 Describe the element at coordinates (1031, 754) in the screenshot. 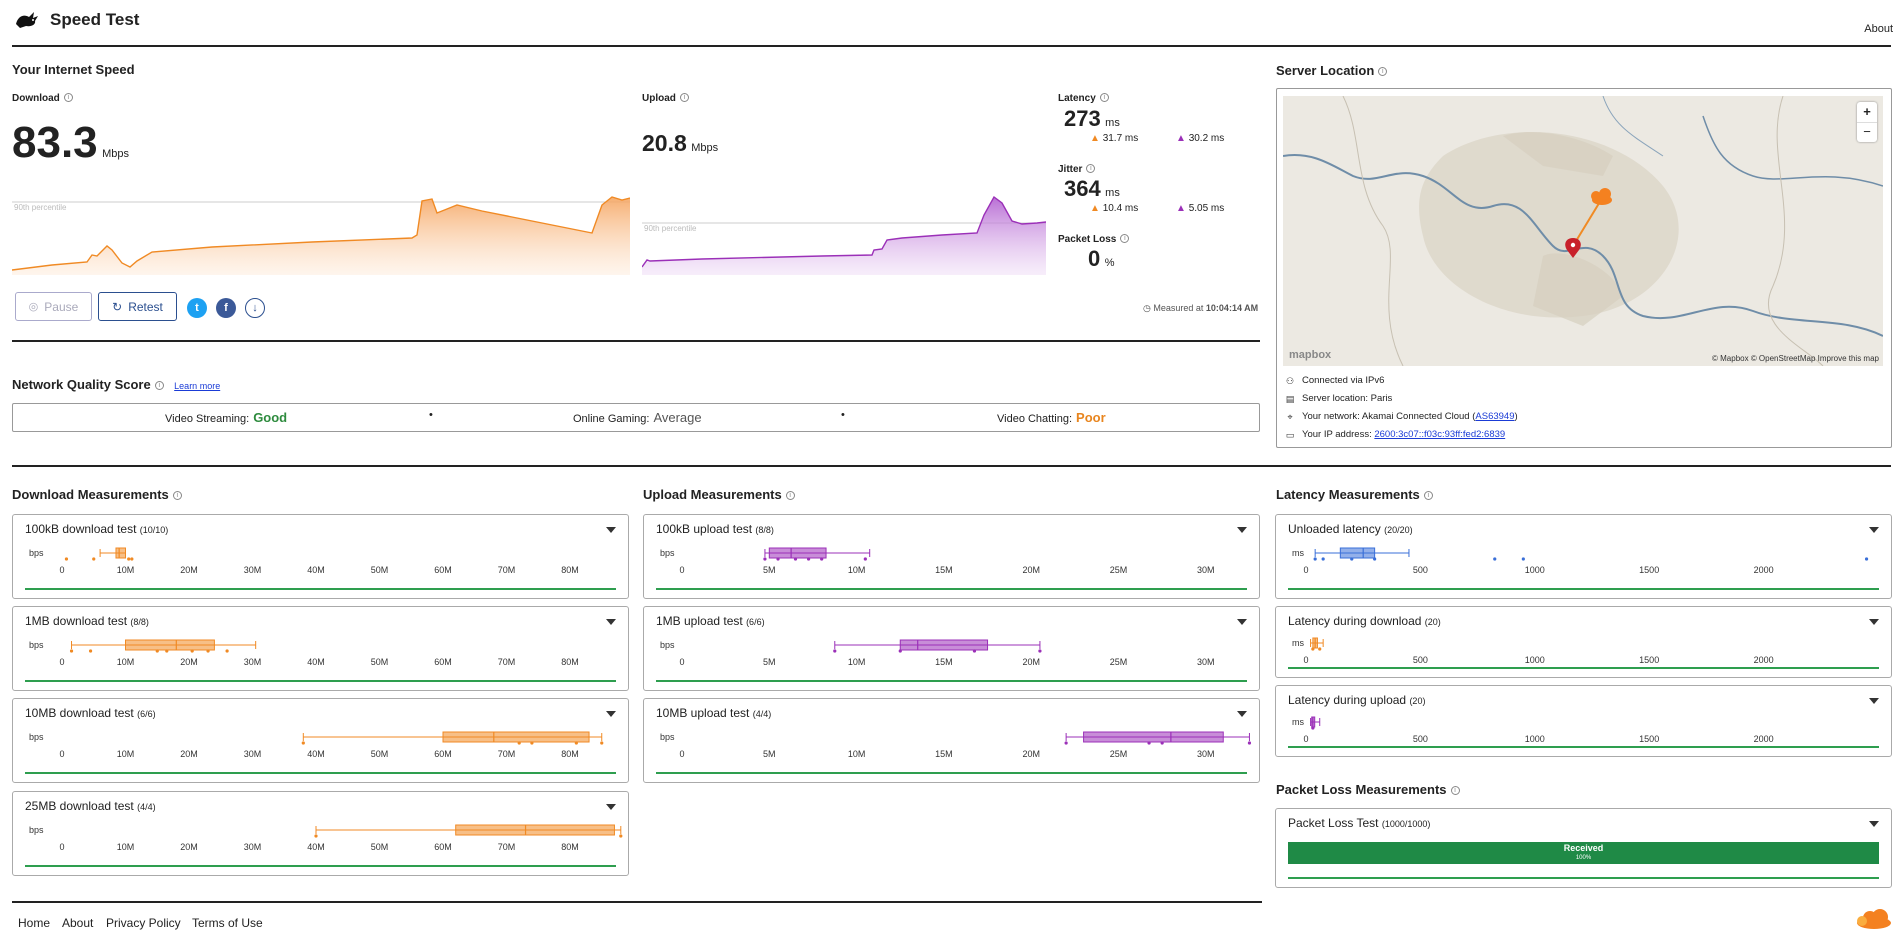

I see `tick-label: 20M` at that location.